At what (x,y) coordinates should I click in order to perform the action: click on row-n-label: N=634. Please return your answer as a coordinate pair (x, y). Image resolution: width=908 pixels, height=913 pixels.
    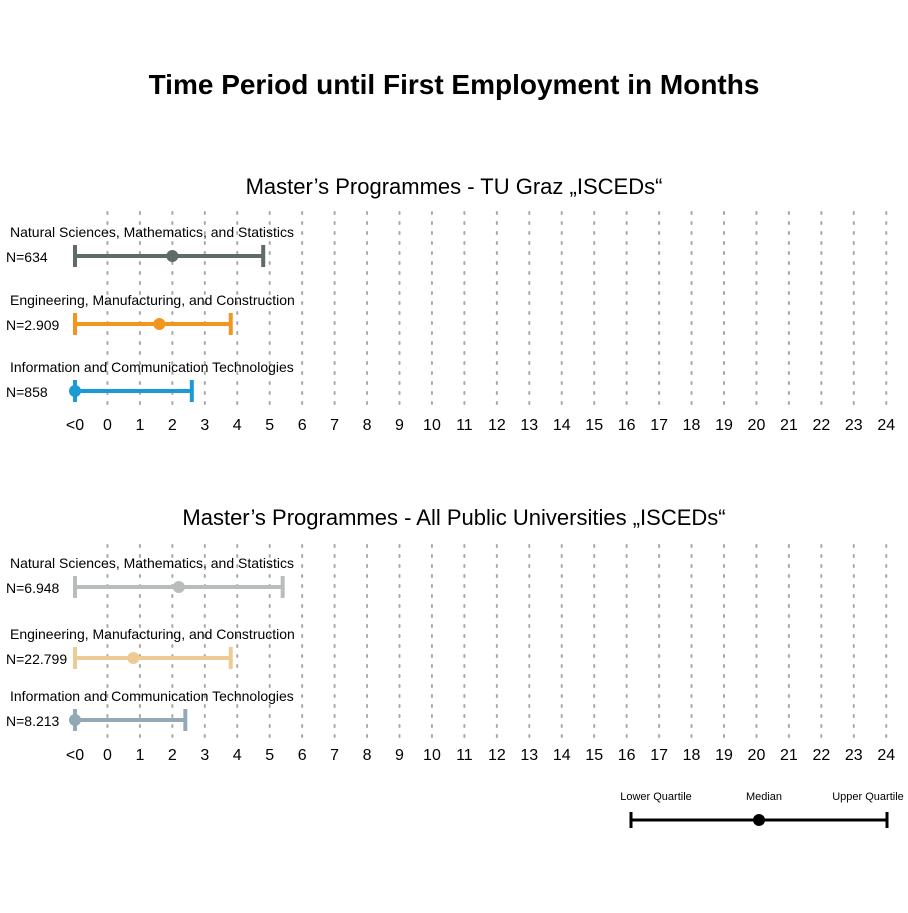
    Looking at the image, I should click on (27, 257).